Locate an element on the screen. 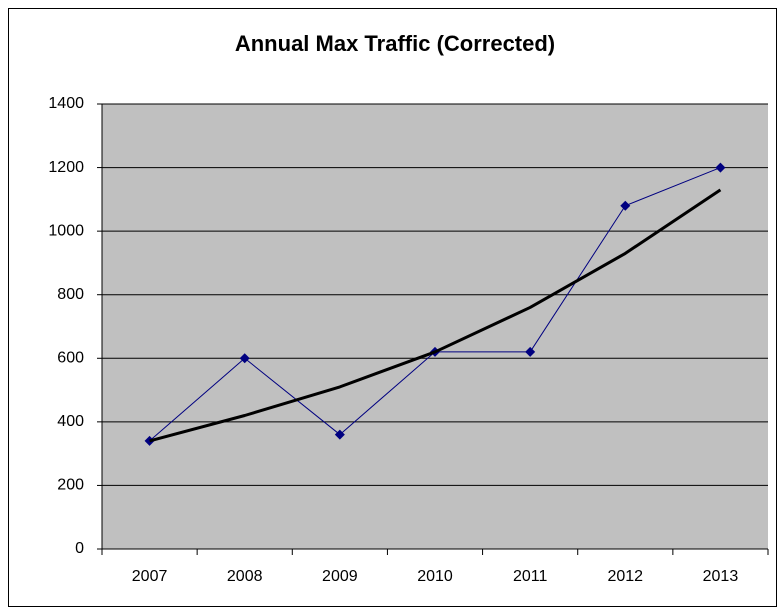 This screenshot has width=783, height=615. y-tick-label: 1200 is located at coordinates (66, 167).